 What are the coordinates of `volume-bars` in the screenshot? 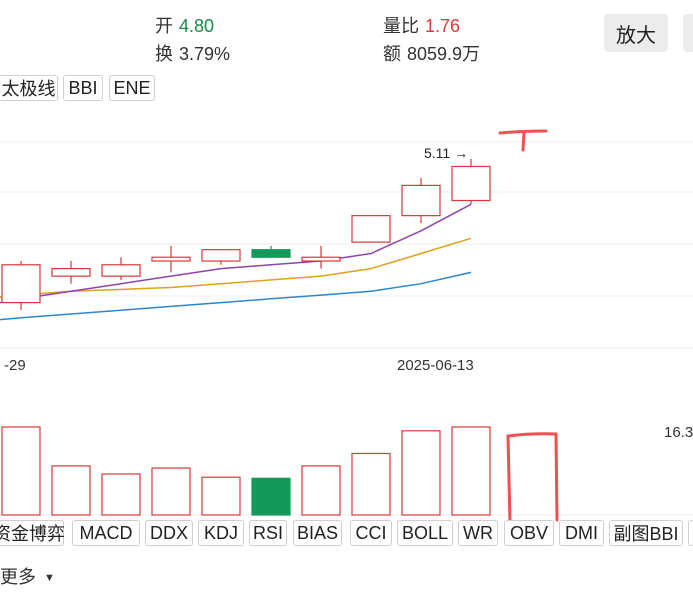 It's located at (246, 471).